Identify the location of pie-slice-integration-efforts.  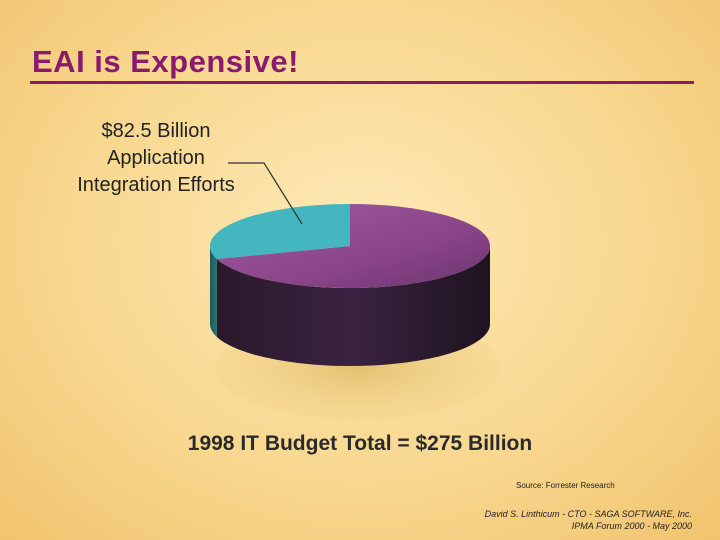
(280, 231).